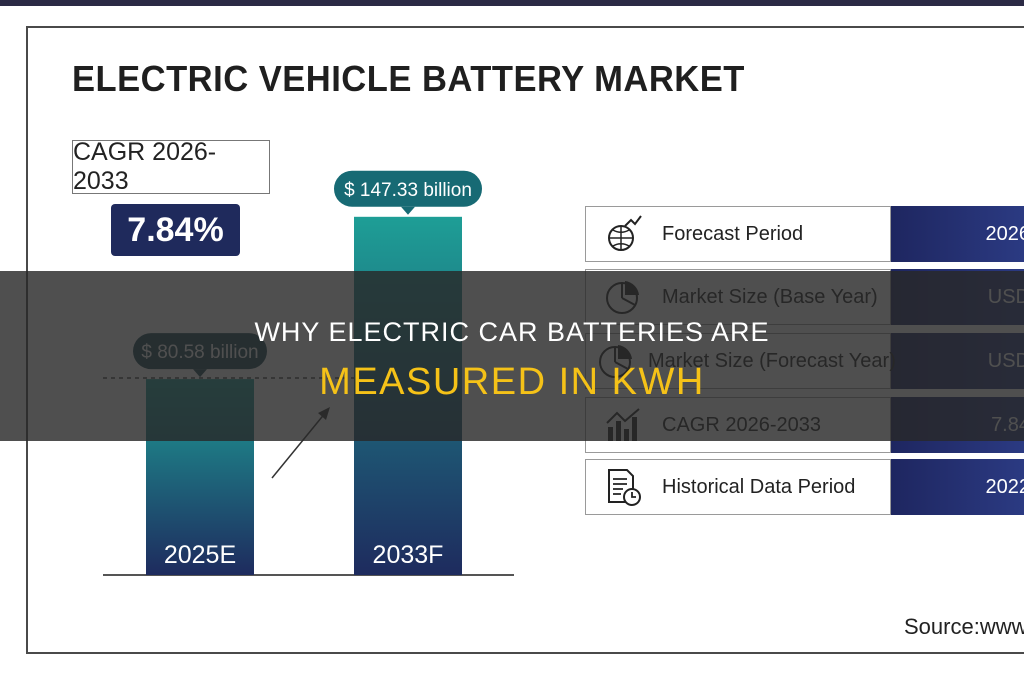  I want to click on info-row-label: Historical Data Period, so click(759, 486).